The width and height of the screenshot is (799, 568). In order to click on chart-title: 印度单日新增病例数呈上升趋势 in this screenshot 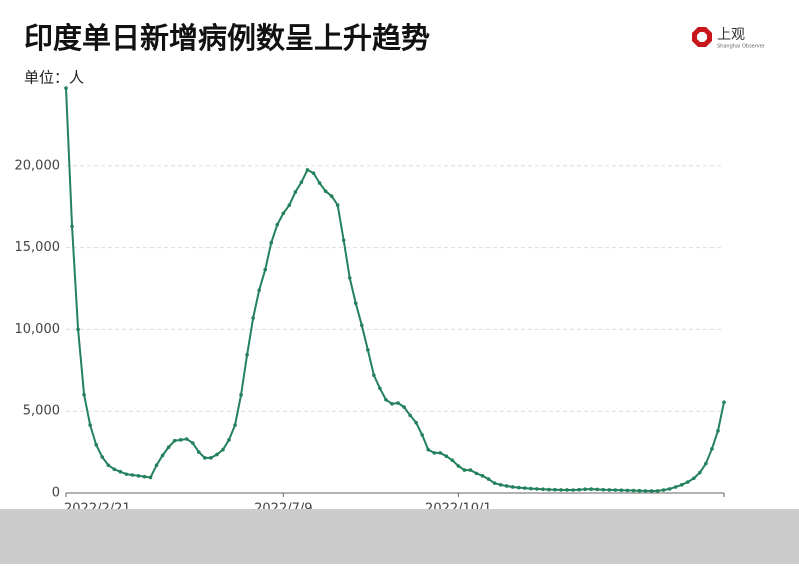, I will do `click(227, 38)`.